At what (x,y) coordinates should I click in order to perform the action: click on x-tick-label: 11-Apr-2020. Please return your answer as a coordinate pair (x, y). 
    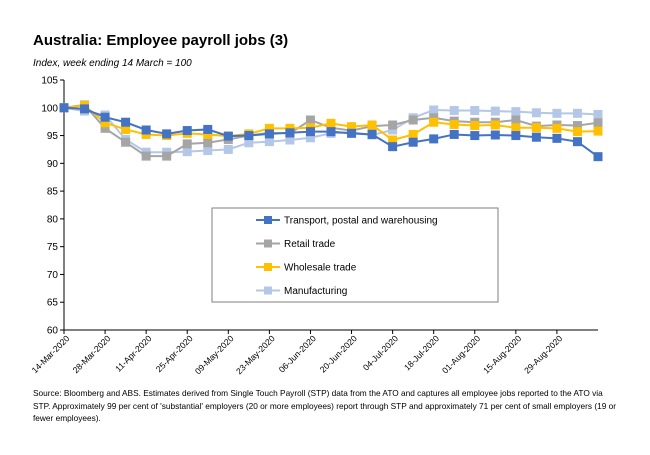
    Looking at the image, I should click on (133, 353).